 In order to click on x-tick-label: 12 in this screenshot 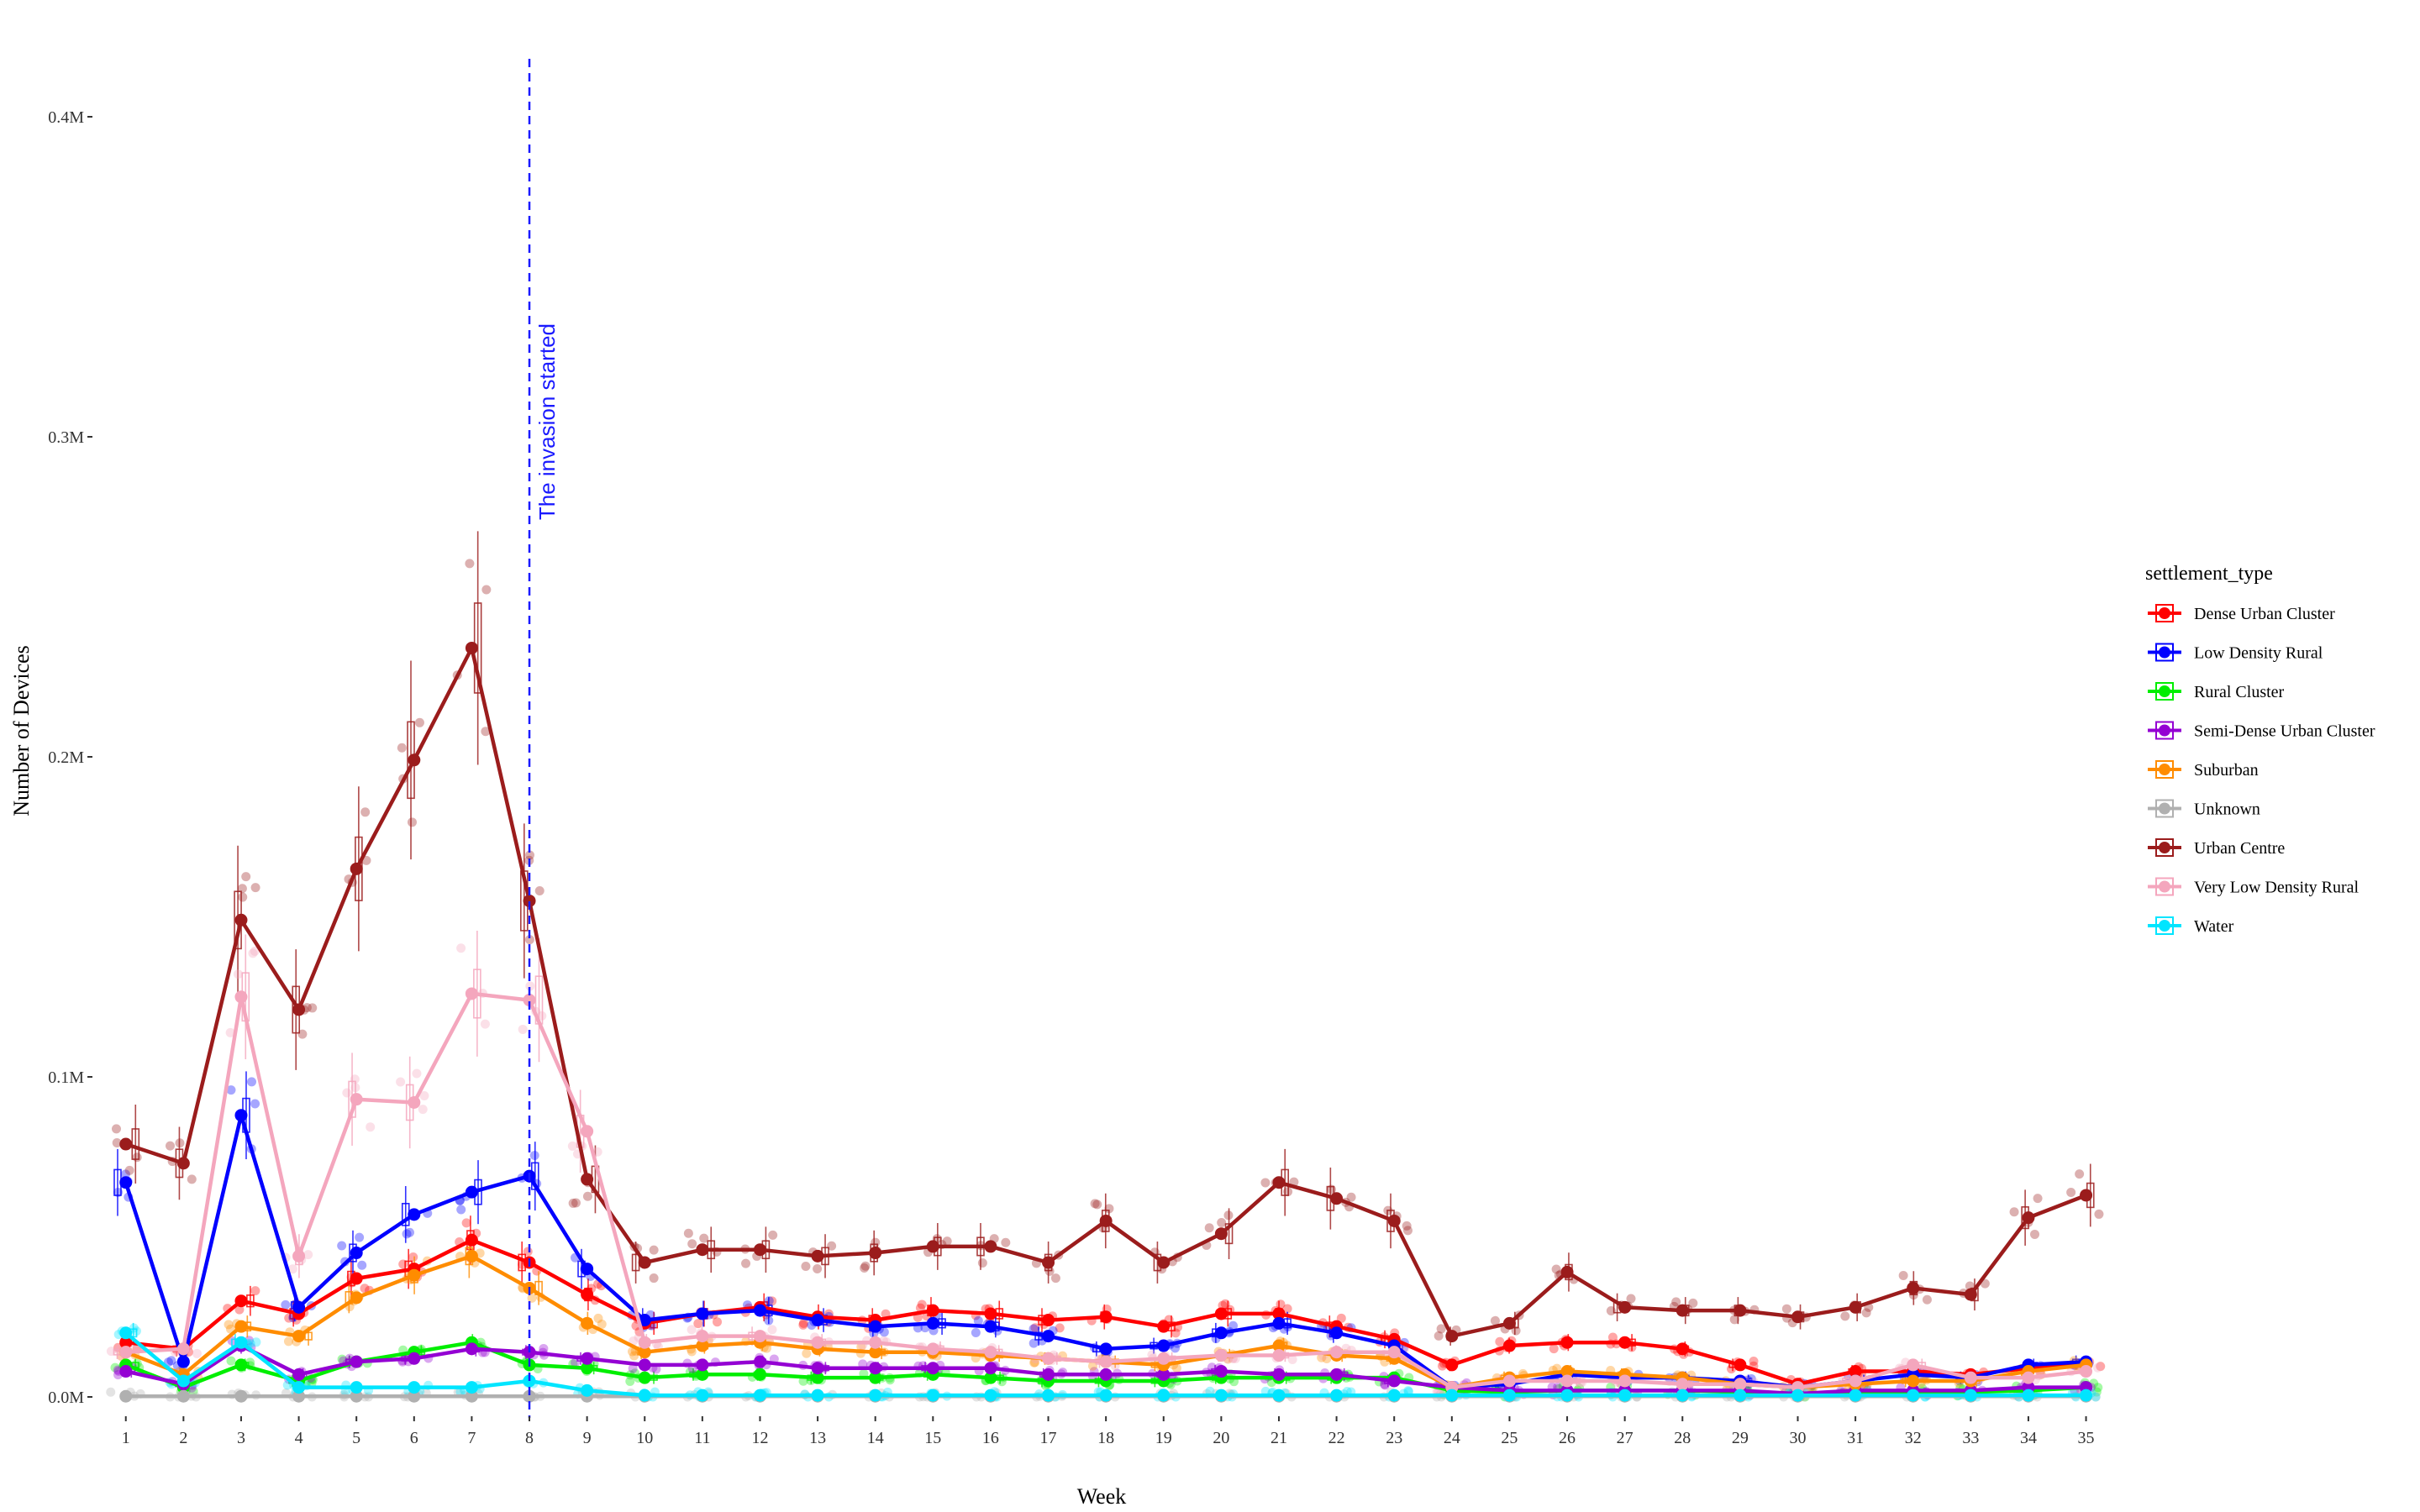, I will do `click(759, 1438)`.